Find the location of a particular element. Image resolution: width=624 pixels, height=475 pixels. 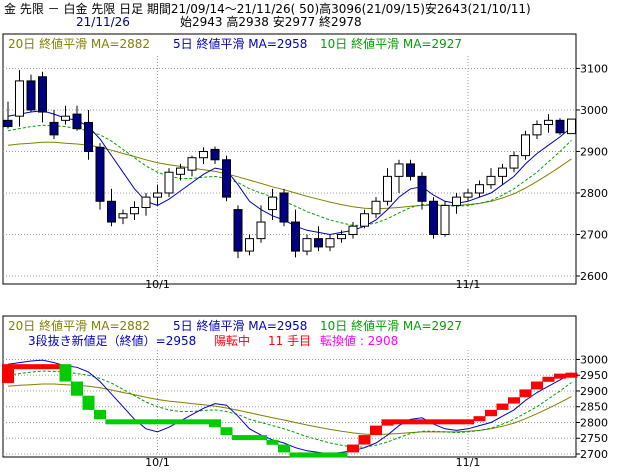

lower-y-tick-label: 2800 is located at coordinates (594, 422).